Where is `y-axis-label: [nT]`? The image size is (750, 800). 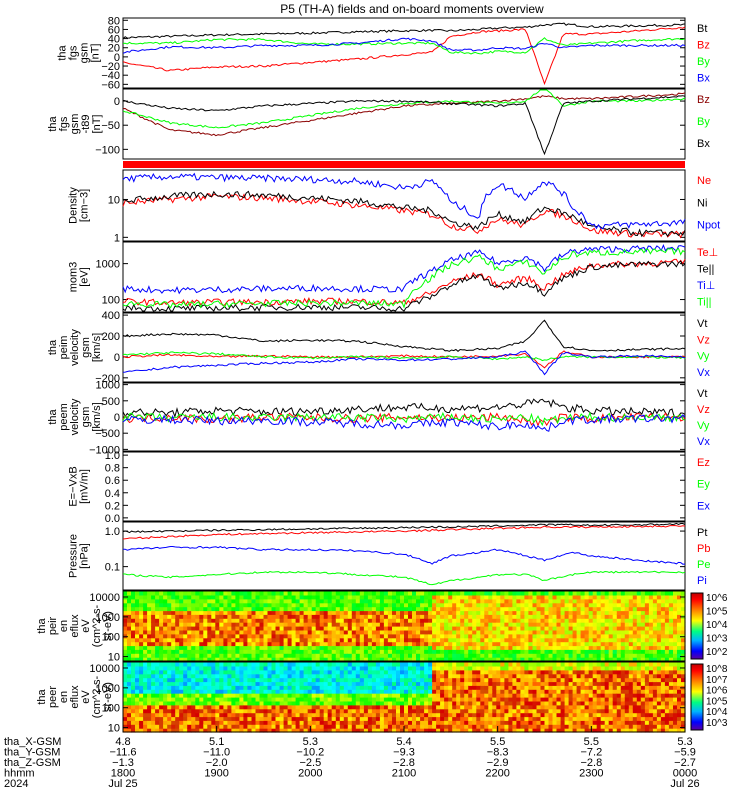 y-axis-label: [nT] is located at coordinates (97, 124).